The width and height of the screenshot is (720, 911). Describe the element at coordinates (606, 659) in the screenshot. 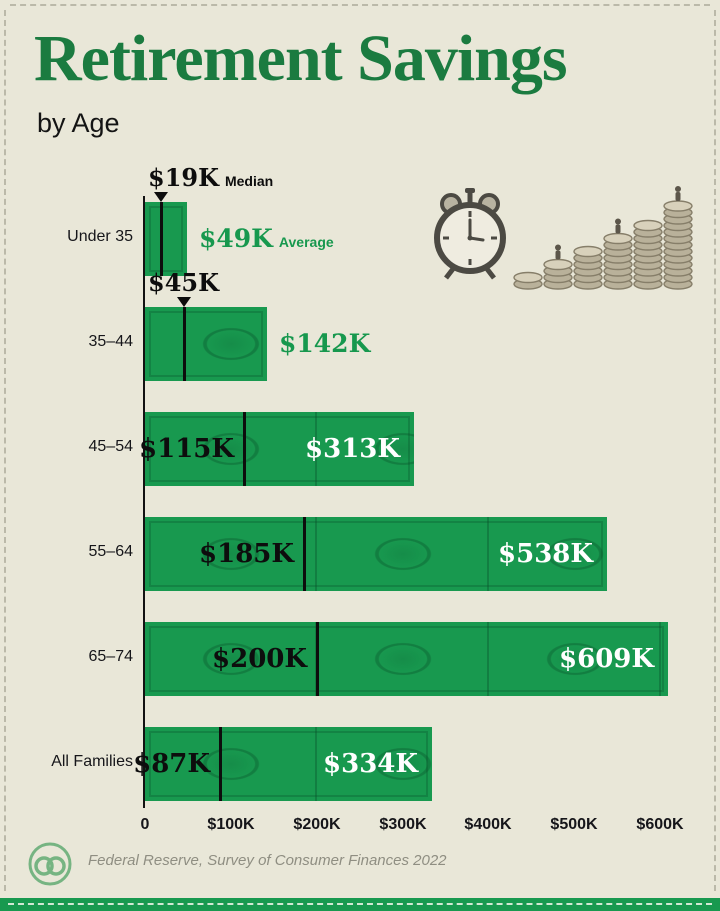

I see `average-value-label: $609K` at that location.